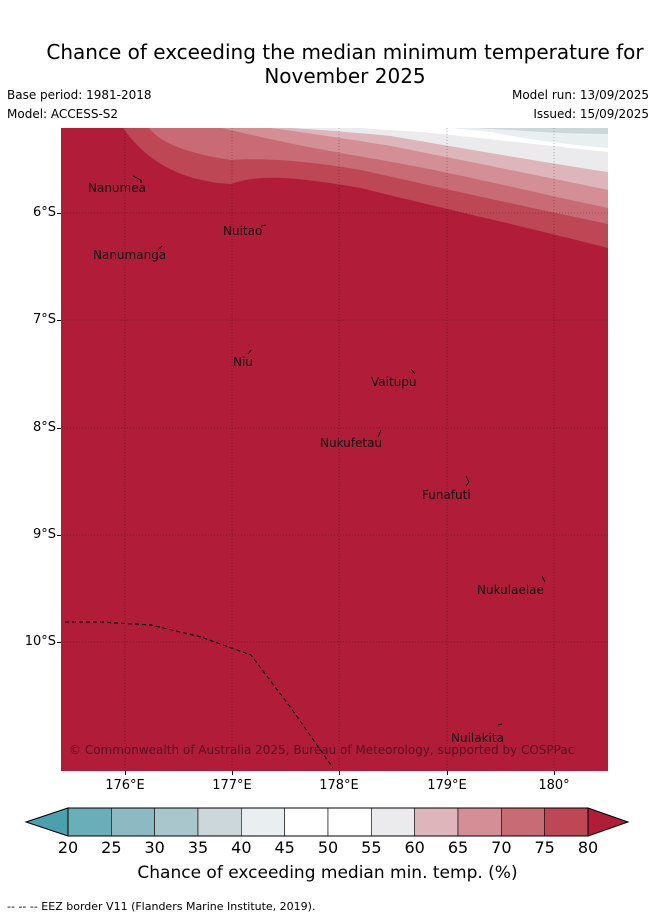 The height and width of the screenshot is (919, 655). What do you see at coordinates (339, 785) in the screenshot?
I see `lon-label-178e: 178°E` at bounding box center [339, 785].